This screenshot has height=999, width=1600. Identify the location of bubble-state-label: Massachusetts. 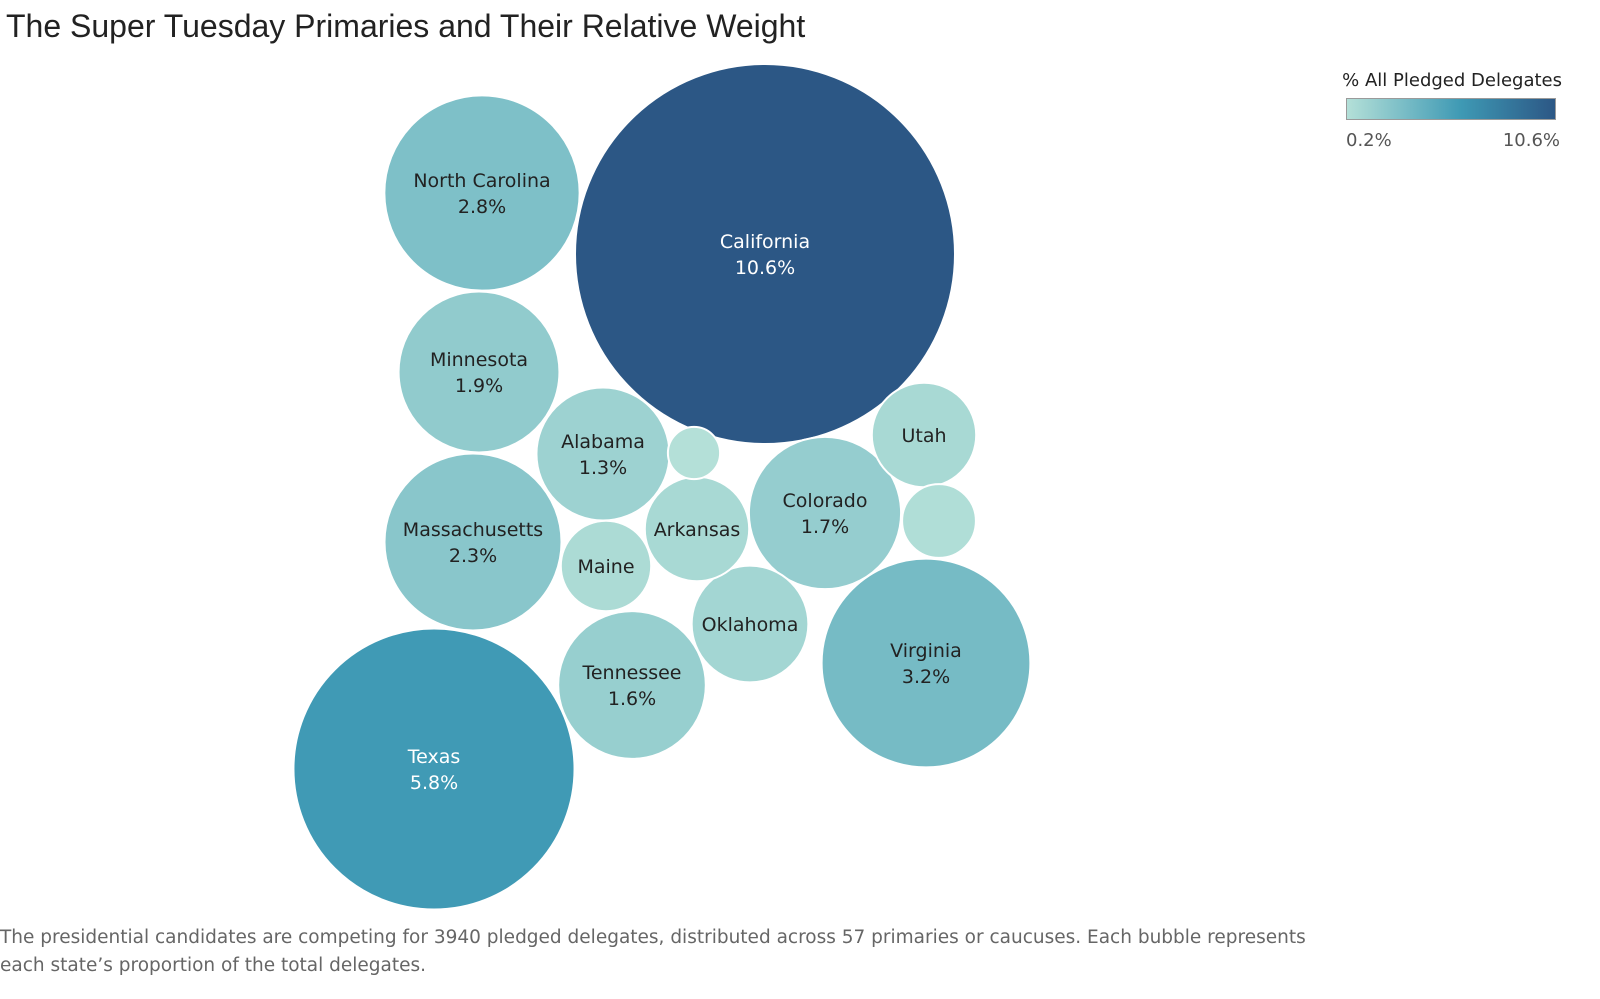
(473, 530).